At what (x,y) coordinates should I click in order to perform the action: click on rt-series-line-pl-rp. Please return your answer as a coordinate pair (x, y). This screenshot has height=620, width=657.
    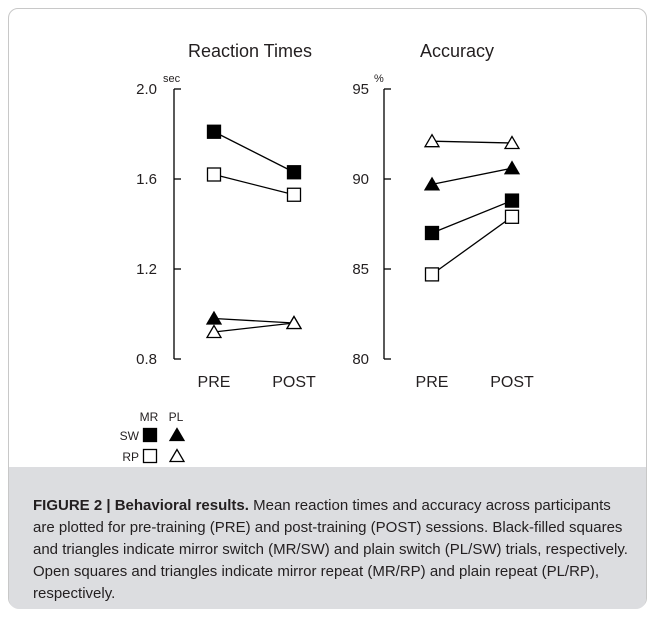
    Looking at the image, I should click on (254, 327).